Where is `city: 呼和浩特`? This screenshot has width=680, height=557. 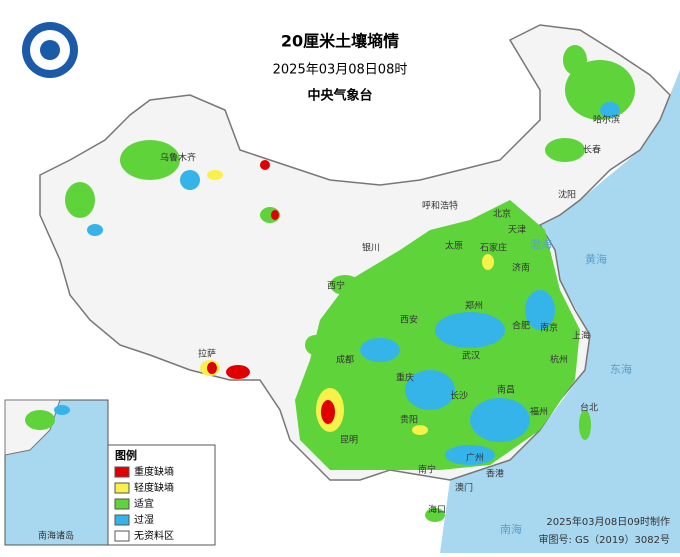 city: 呼和浩特 is located at coordinates (440, 206).